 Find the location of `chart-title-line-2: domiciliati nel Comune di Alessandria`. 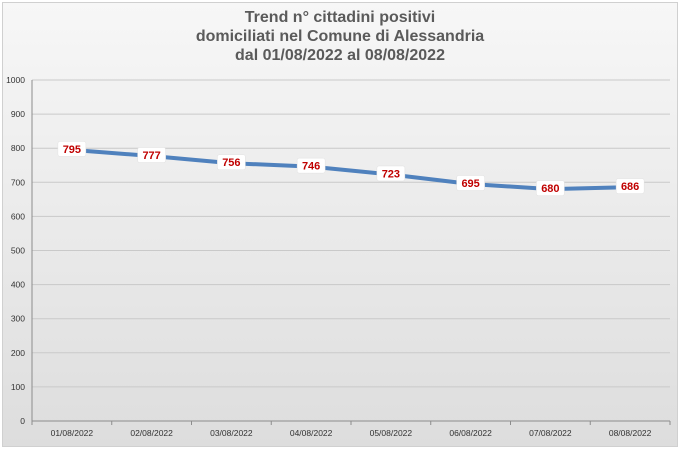

chart-title-line-2: domiciliati nel Comune di Alessandria is located at coordinates (340, 36).